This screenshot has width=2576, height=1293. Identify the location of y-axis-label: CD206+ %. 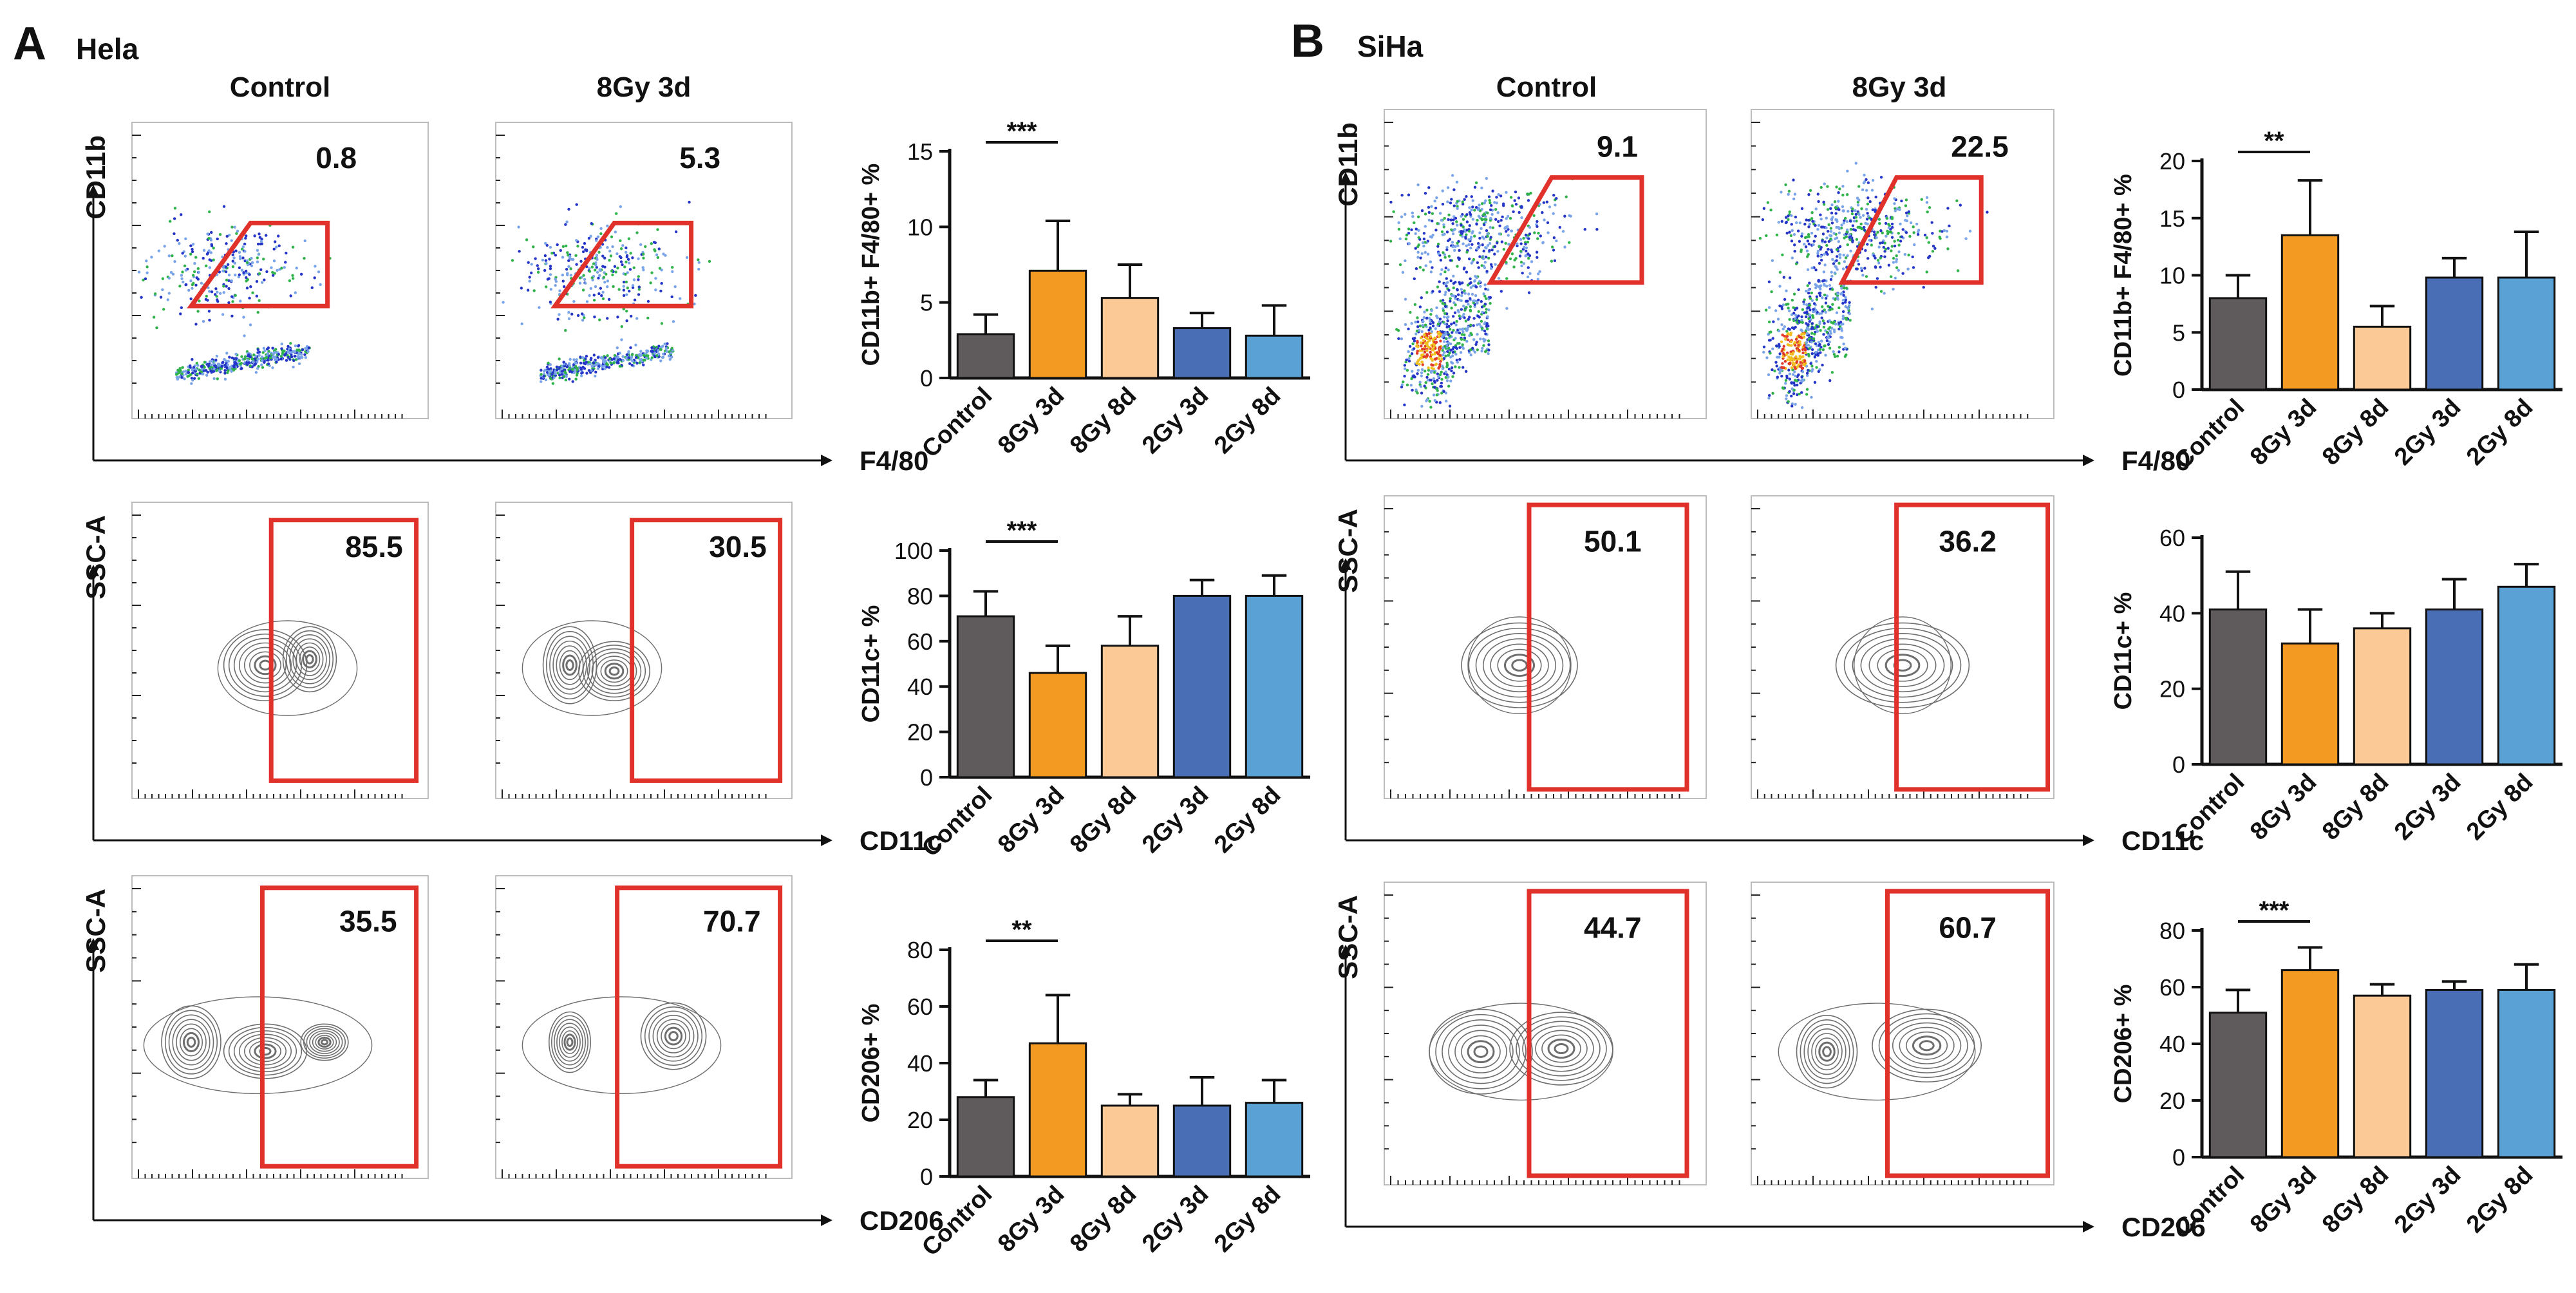
(2123, 1044).